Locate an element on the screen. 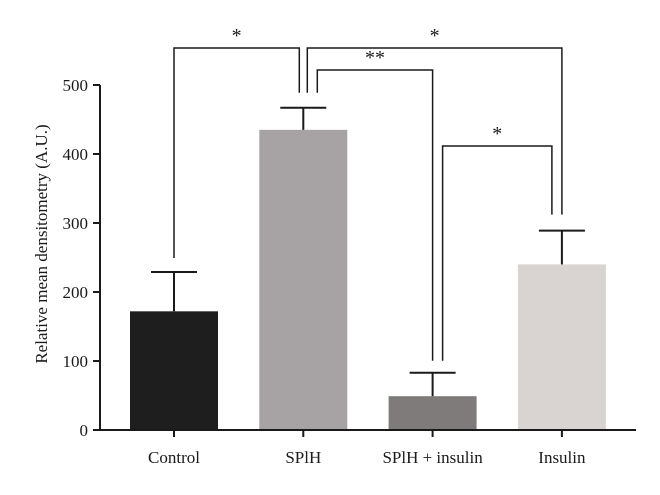  x-tick-label: SPlH is located at coordinates (303, 457).